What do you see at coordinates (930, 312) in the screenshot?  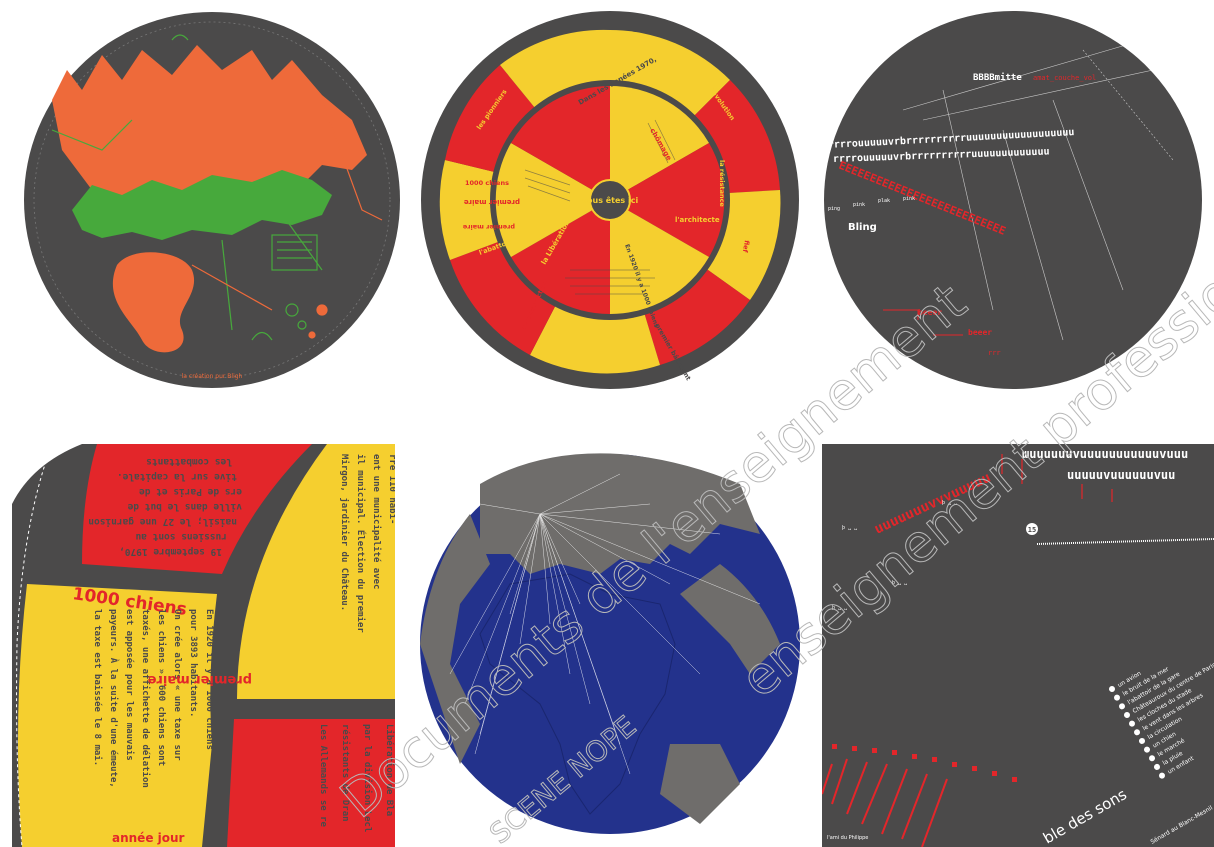 I see `disc3-label-3: beeer` at bounding box center [930, 312].